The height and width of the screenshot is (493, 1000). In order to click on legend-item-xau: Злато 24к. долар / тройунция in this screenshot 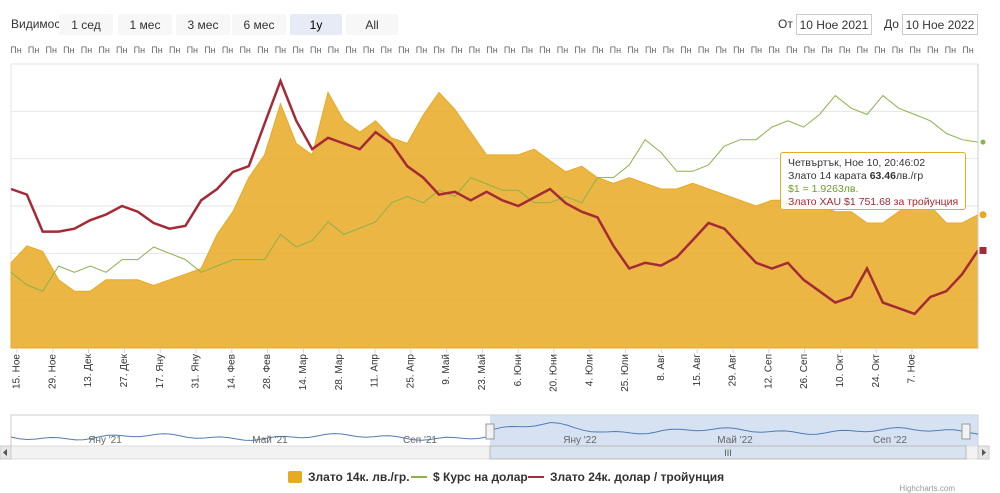, I will do `click(626, 477)`.